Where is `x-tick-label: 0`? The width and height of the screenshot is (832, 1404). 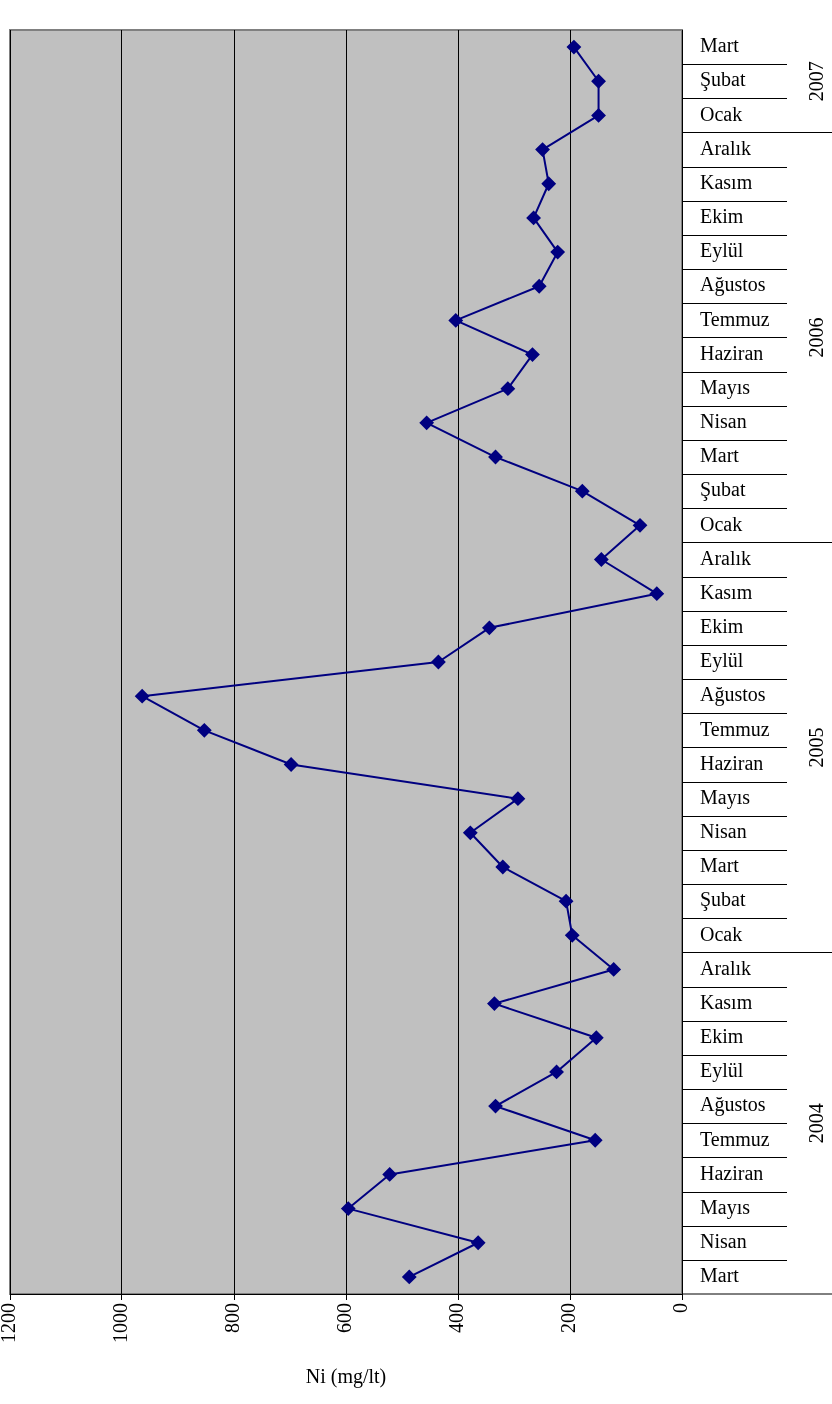 x-tick-label: 0 is located at coordinates (680, 1308).